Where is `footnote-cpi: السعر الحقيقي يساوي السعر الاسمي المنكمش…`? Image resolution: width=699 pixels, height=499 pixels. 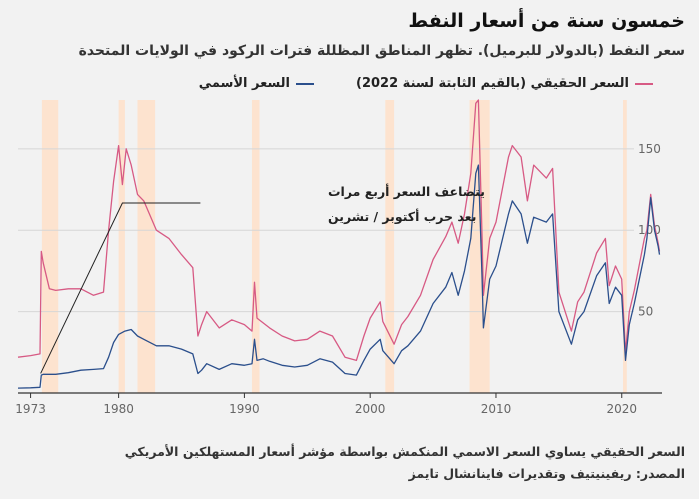 footnote-cpi: السعر الحقيقي يساوي السعر الاسمي المنكمش… is located at coordinates (404, 451).